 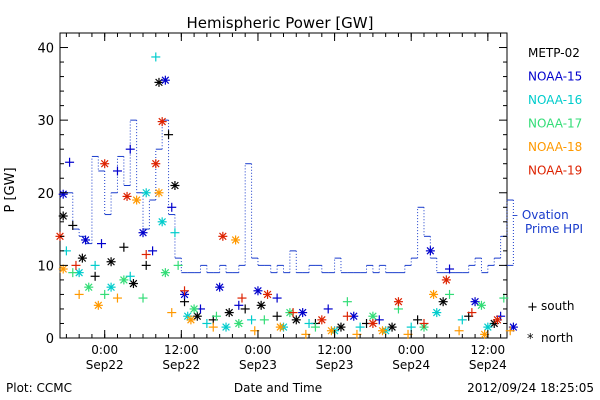 What do you see at coordinates (39, 388) in the screenshot?
I see `plot-credit: Plot: CCMC` at bounding box center [39, 388].